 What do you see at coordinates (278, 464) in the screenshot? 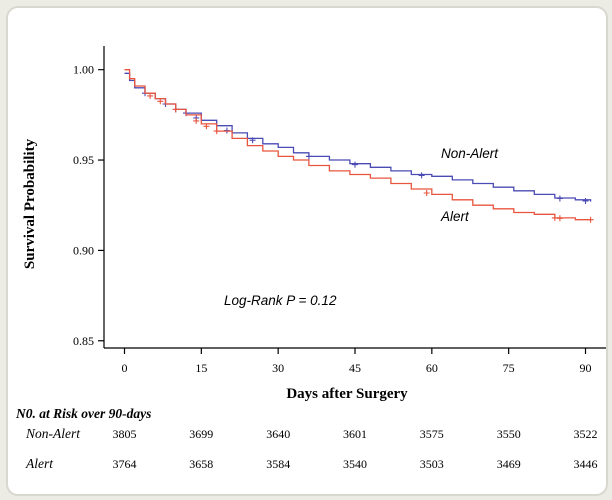
I see `risk-count: 3584` at bounding box center [278, 464].